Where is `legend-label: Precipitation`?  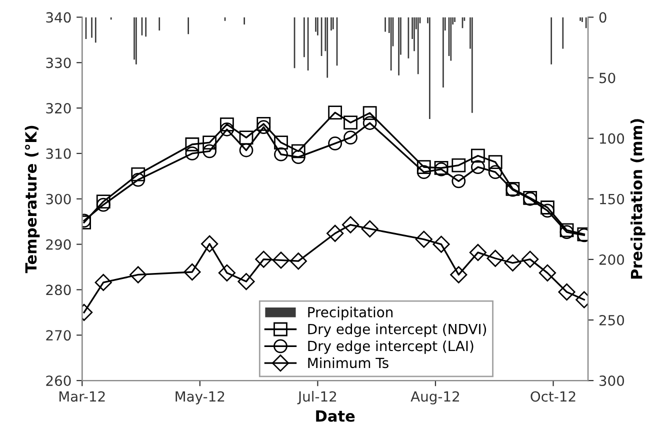 legend-label: Precipitation is located at coordinates (350, 313).